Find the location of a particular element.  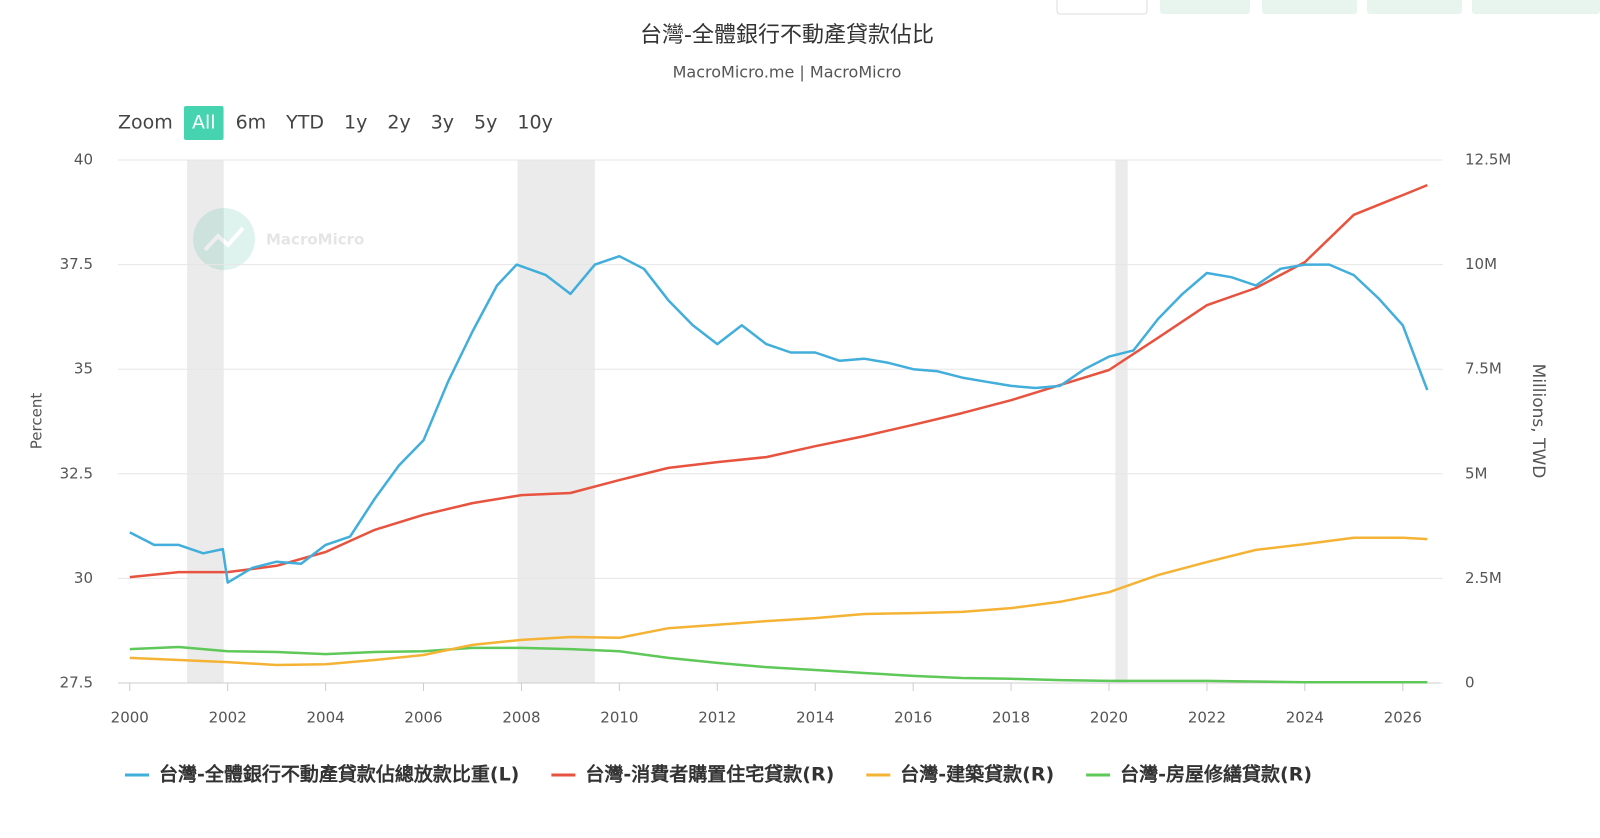

zoom-button: 10y is located at coordinates (534, 123).